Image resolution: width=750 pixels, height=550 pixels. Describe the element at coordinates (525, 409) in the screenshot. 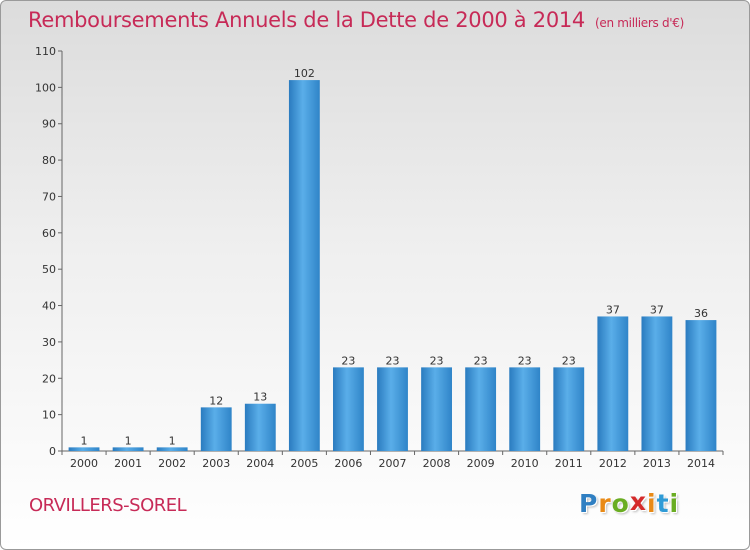

I see `bar-2010` at that location.